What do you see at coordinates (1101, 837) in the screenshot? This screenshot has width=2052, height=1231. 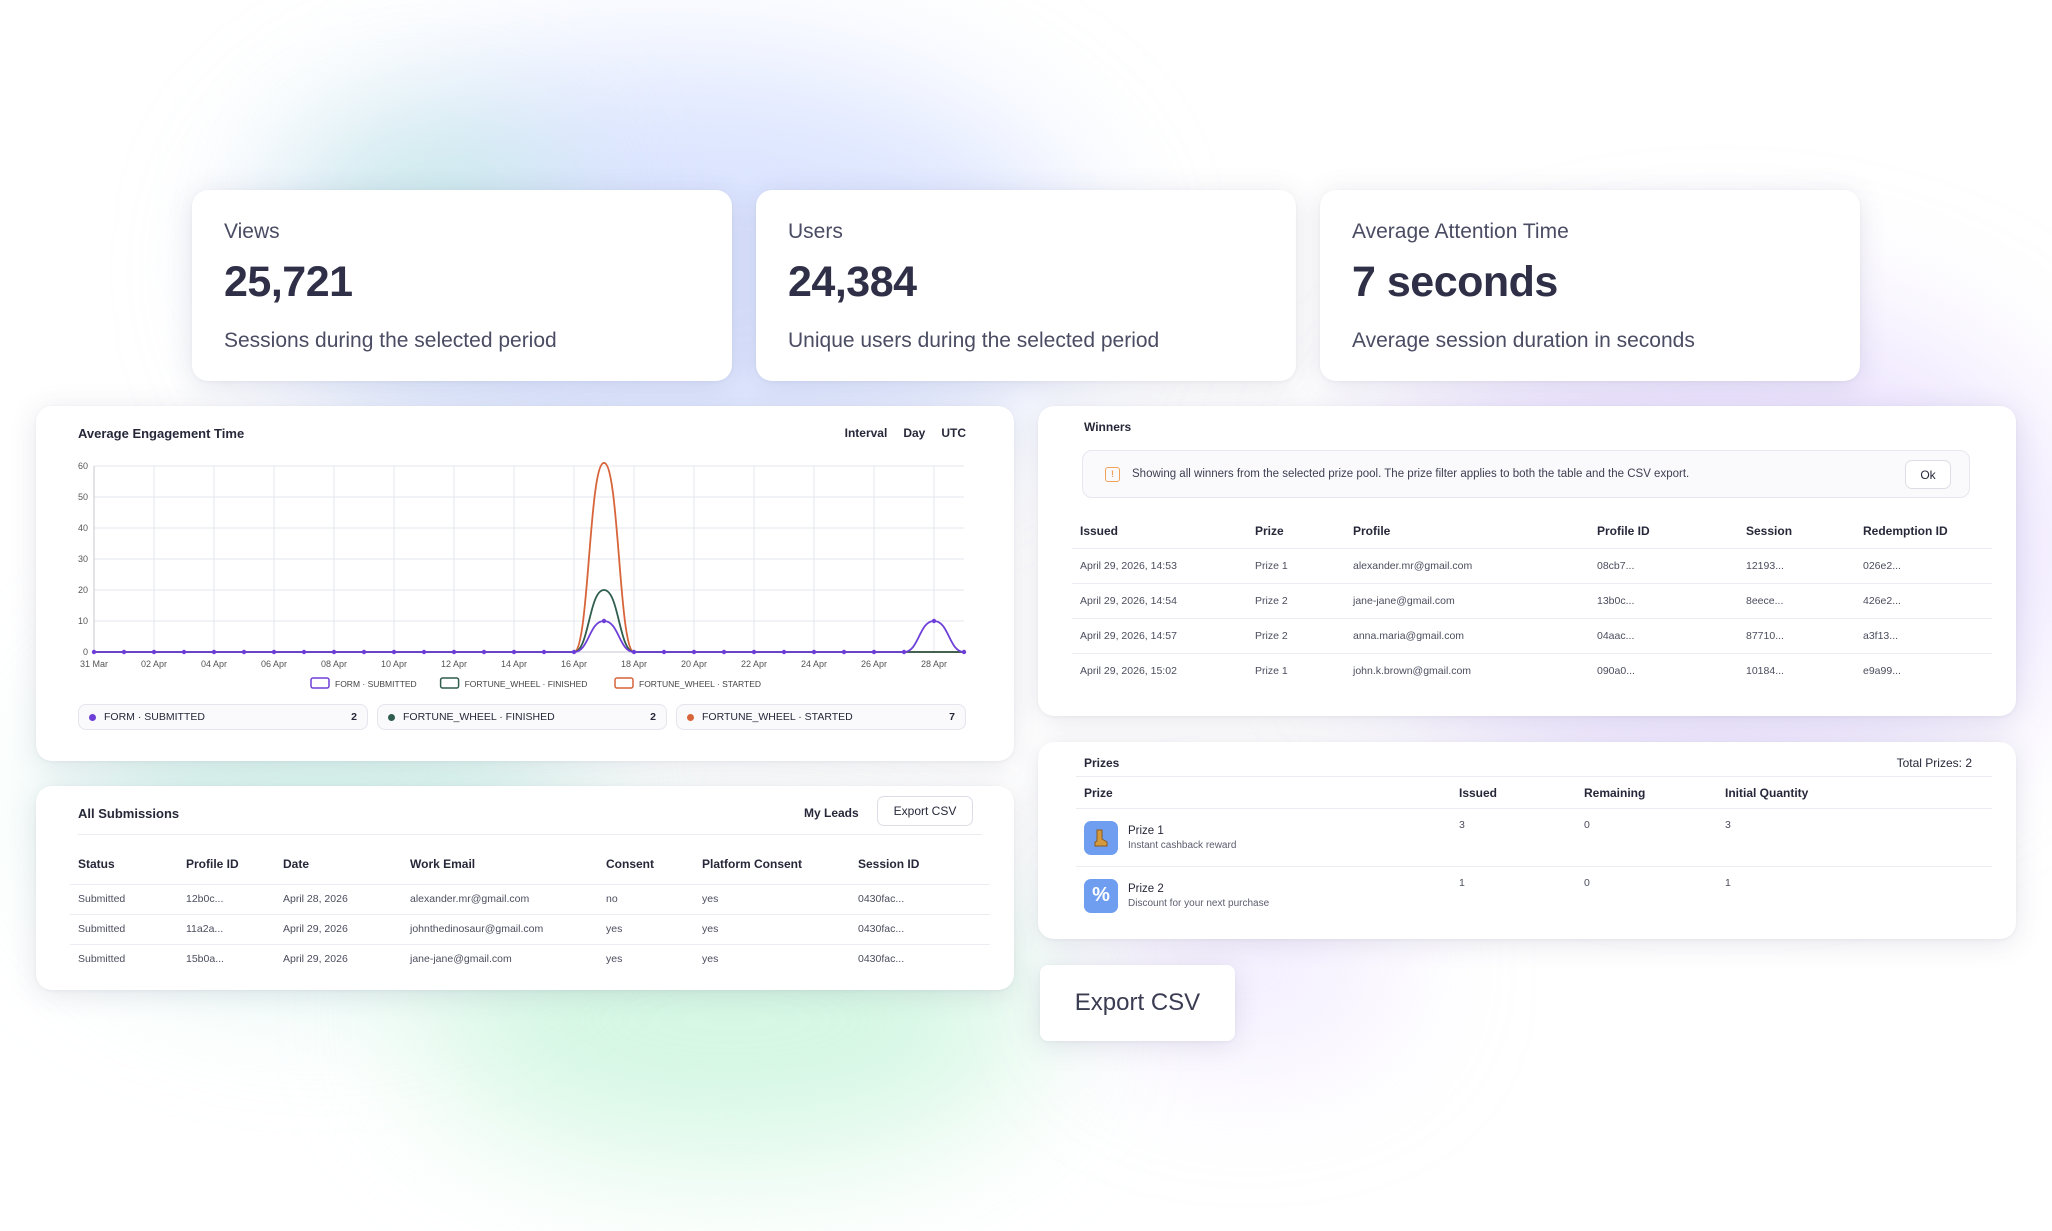 I see `boot-icon` at bounding box center [1101, 837].